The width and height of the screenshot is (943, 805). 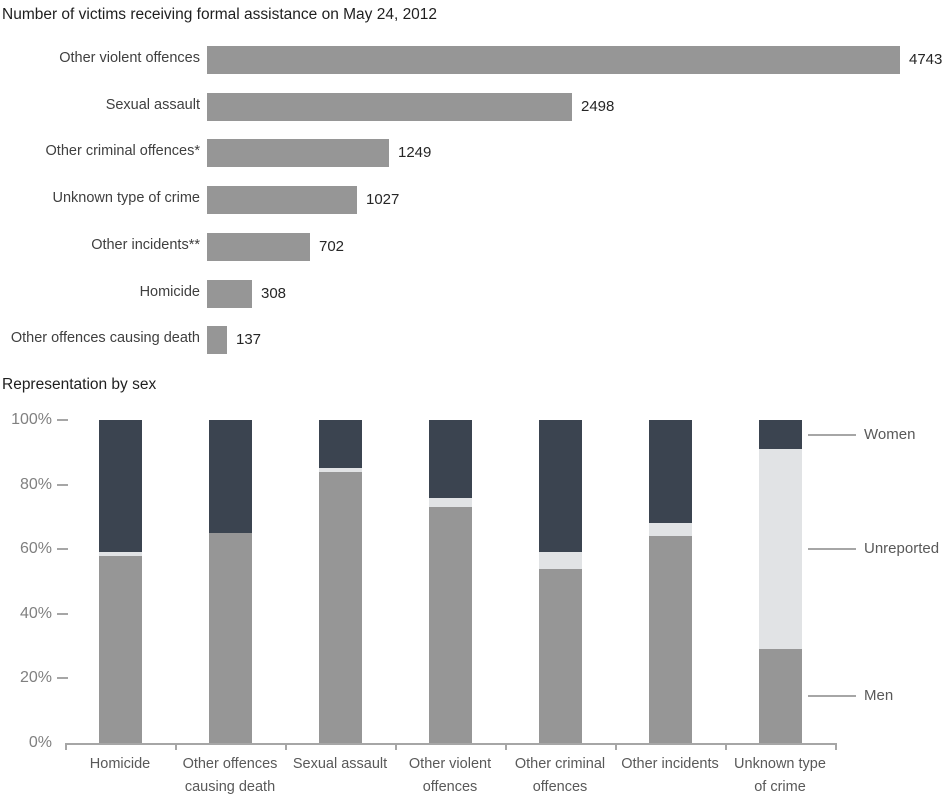 I want to click on x-category-label: Unknown type of crime, so click(x=780, y=775).